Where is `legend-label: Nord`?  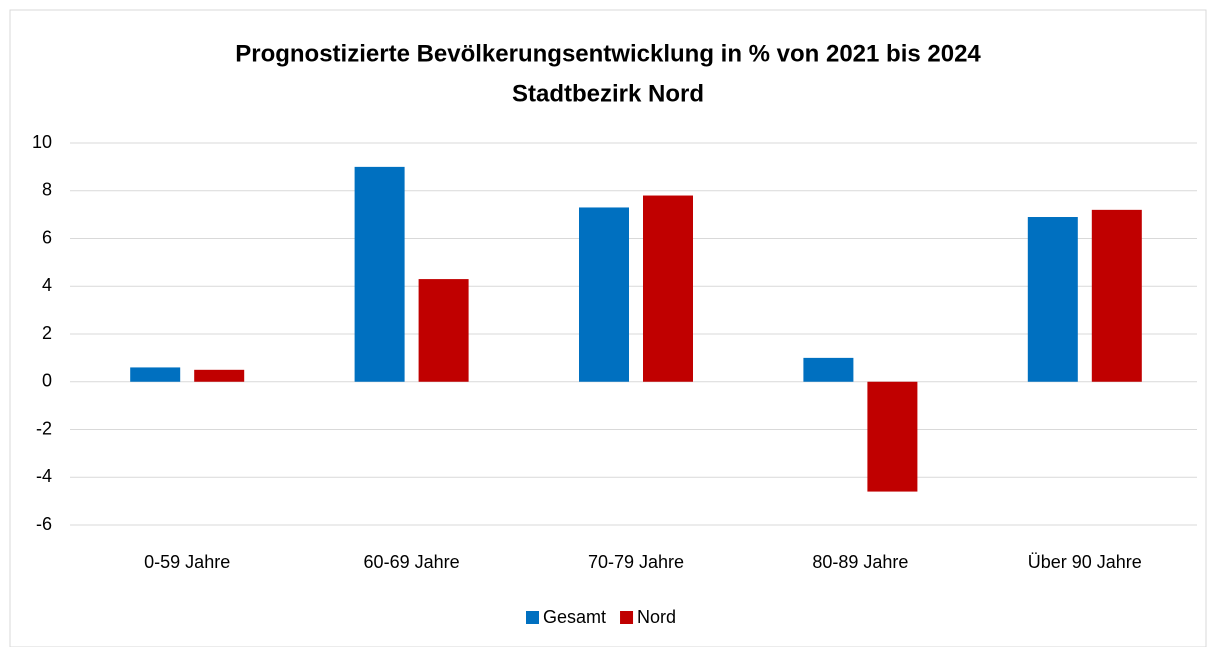 legend-label: Nord is located at coordinates (656, 617).